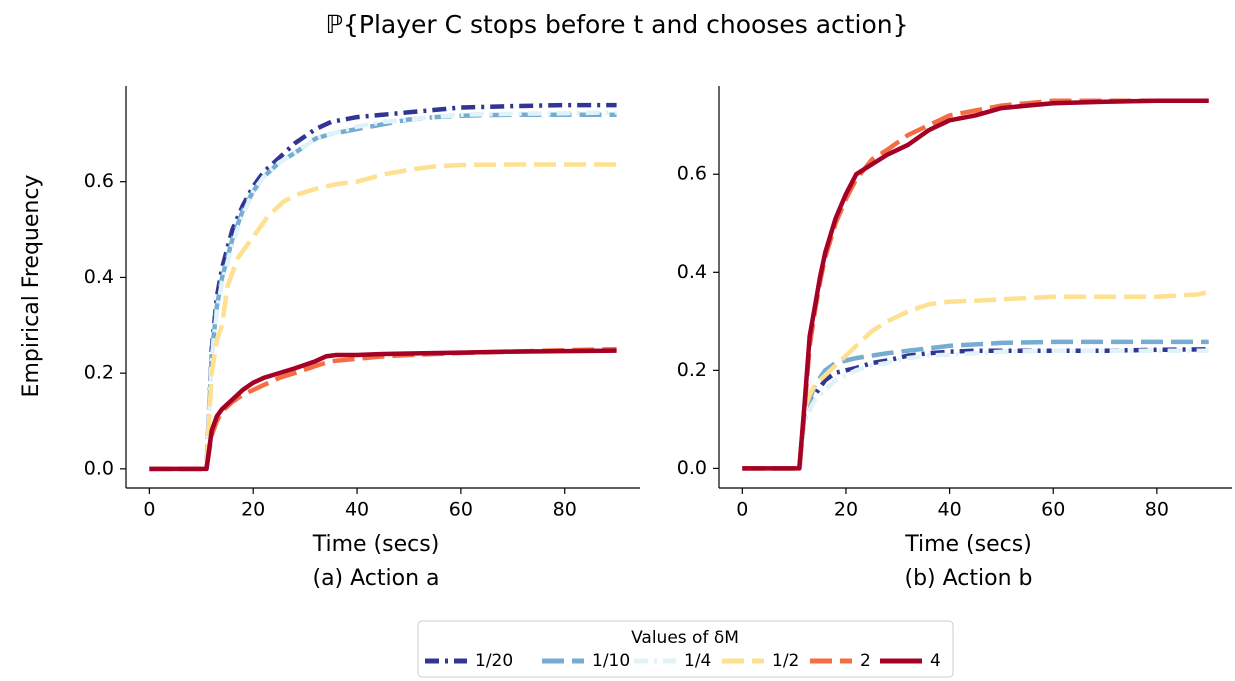 Image resolution: width=1235 pixels, height=681 pixels. What do you see at coordinates (785, 661) in the screenshot?
I see `legend-label: 1/2` at bounding box center [785, 661].